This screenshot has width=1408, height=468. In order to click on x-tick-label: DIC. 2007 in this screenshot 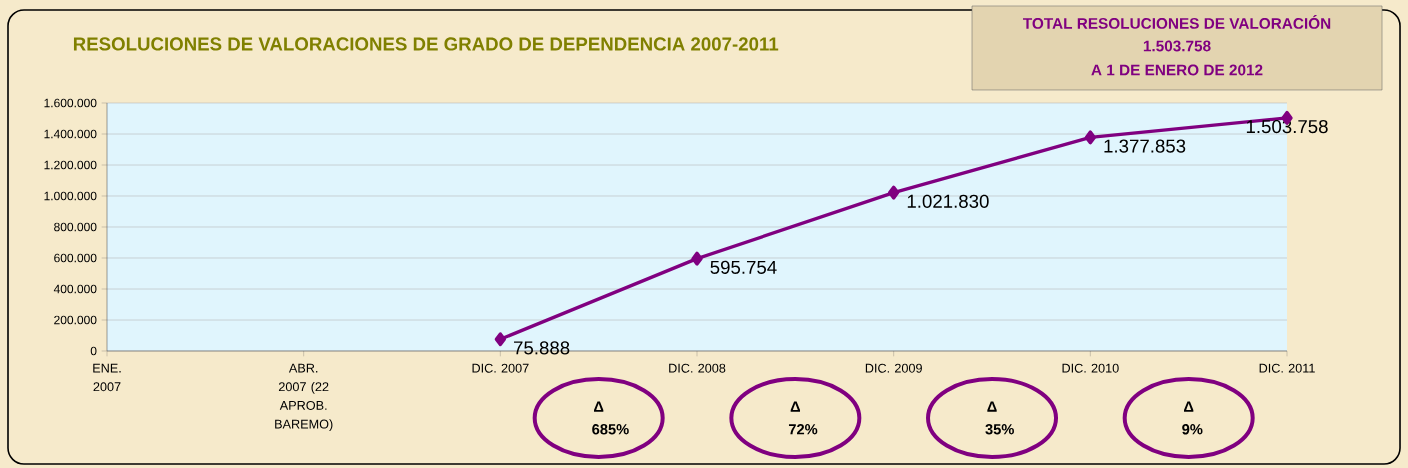, I will do `click(500, 368)`.